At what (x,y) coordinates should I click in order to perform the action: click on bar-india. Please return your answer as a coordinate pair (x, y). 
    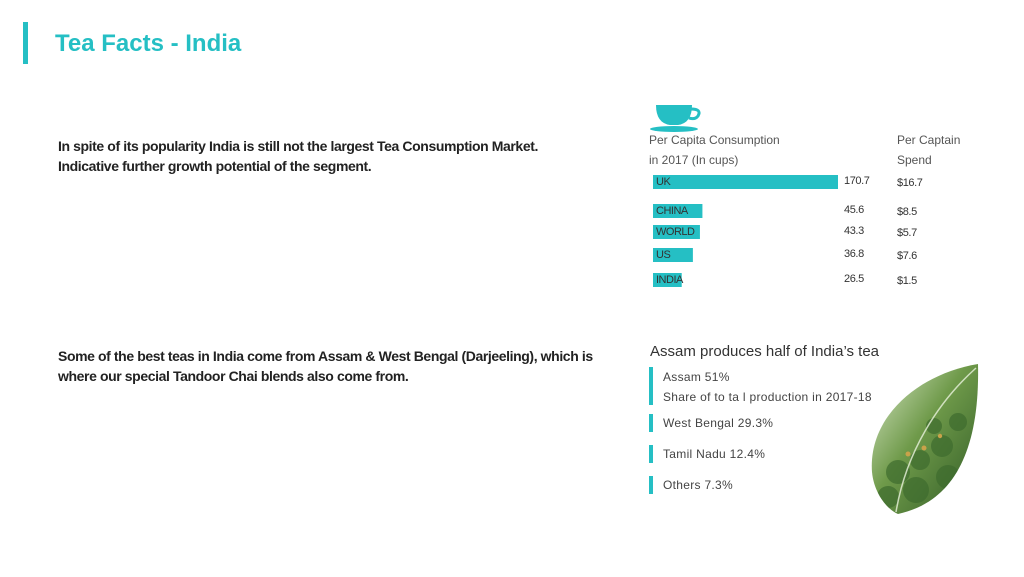
    Looking at the image, I should click on (667, 280).